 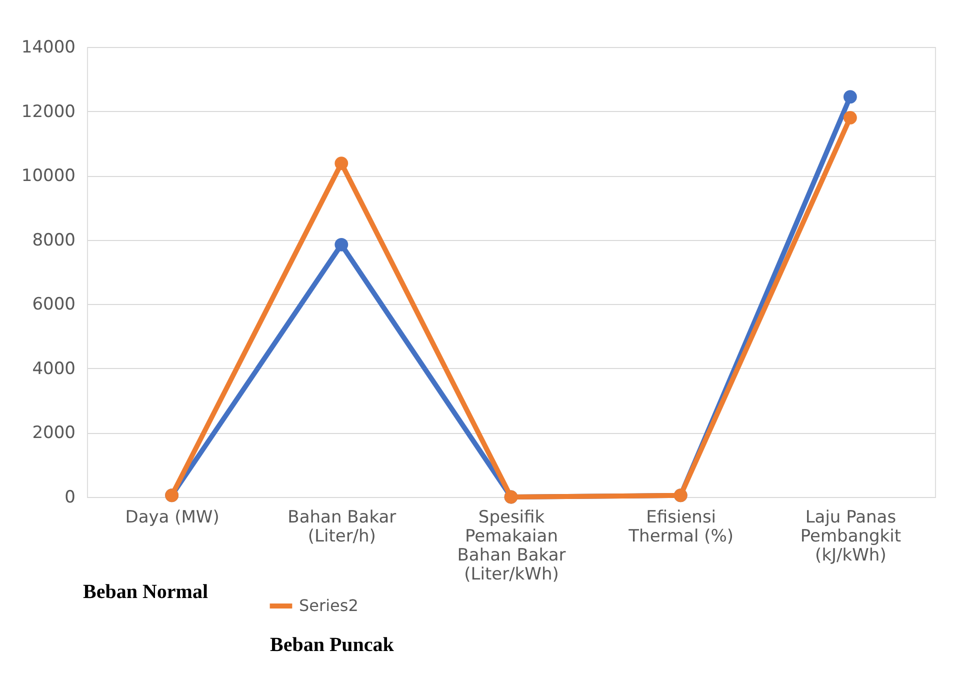 I want to click on y-tick-label: 8000, so click(x=54, y=240).